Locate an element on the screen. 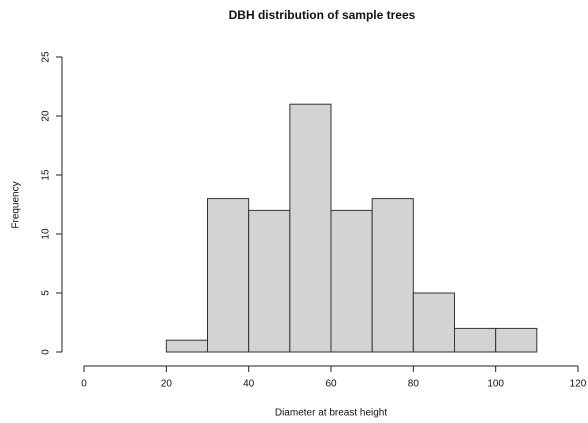 The image size is (588, 423). y-tick-label: 25 is located at coordinates (46, 57).